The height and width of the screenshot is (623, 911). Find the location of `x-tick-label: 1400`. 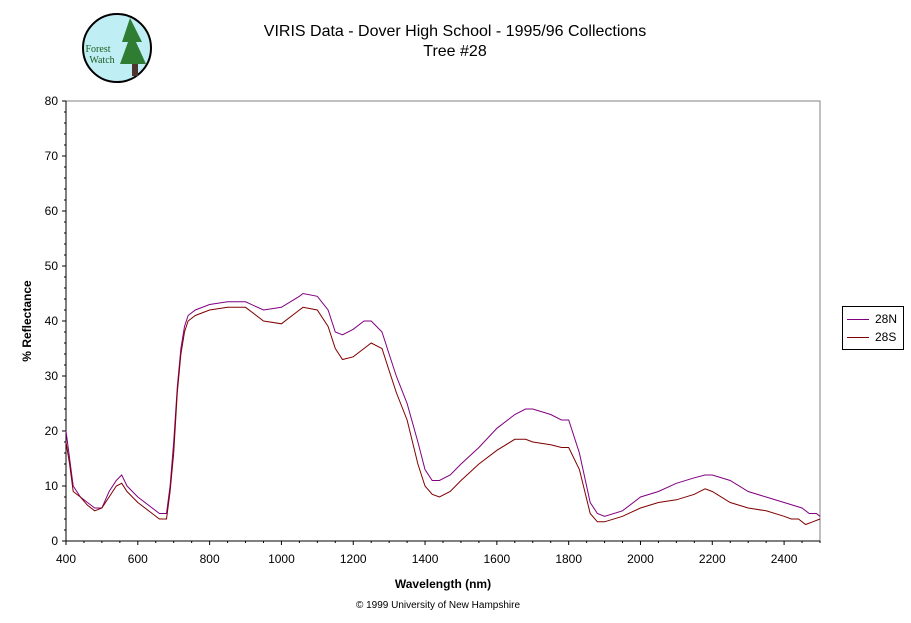

x-tick-label: 1400 is located at coordinates (425, 559).